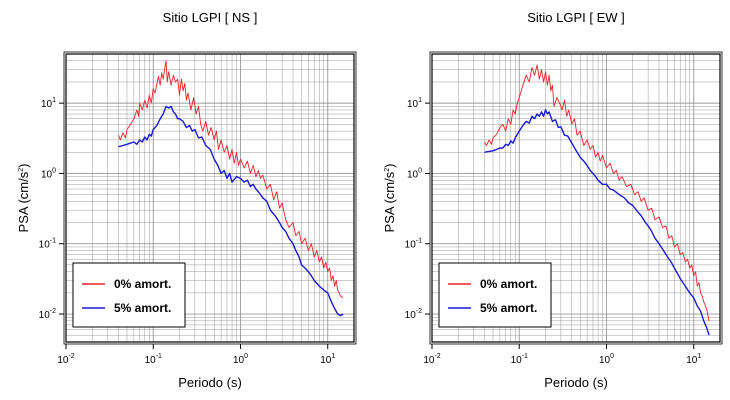 This screenshot has height=400, width=730. I want to click on chart-title: Sitio LGPI [ EW ], so click(576, 17).